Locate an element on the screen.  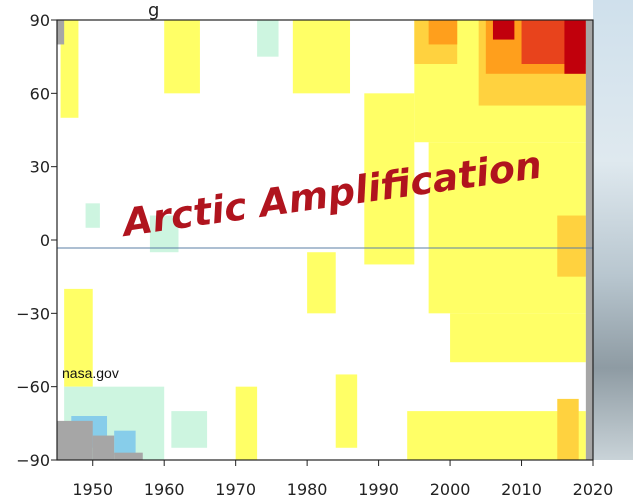
partial-heading-text: g is located at coordinates (153, 10).